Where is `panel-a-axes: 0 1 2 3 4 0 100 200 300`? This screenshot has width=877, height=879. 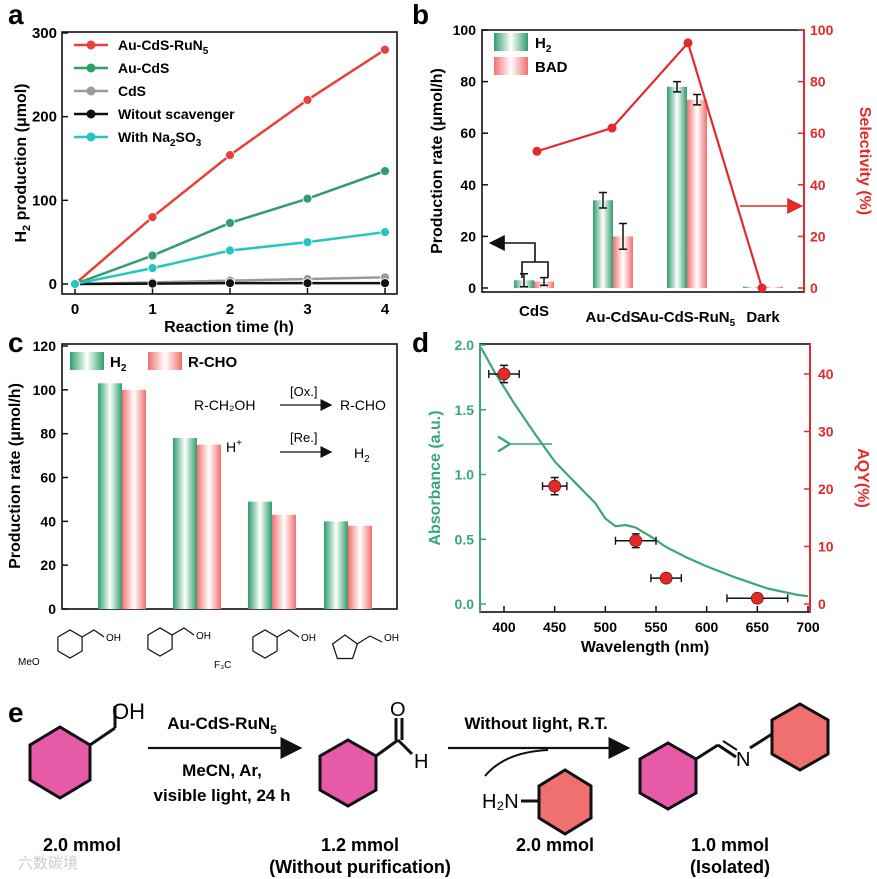
panel-a-axes: 0 1 2 3 4 0 100 200 300 is located at coordinates (211, 171).